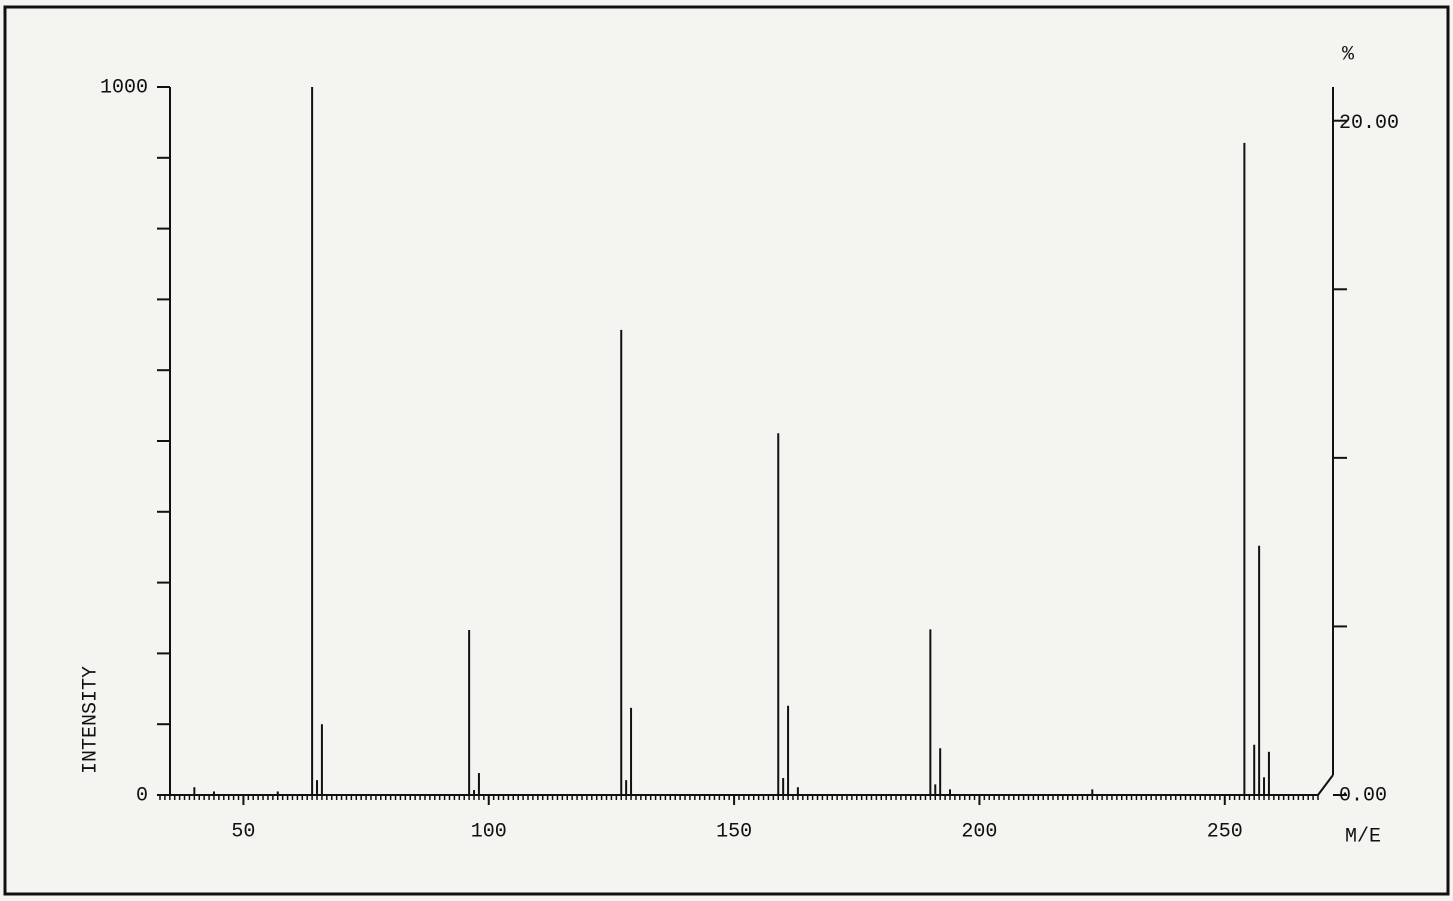 This screenshot has width=1453, height=901. What do you see at coordinates (1369, 123) in the screenshot?
I see `y2-tick-label: 20.00` at bounding box center [1369, 123].